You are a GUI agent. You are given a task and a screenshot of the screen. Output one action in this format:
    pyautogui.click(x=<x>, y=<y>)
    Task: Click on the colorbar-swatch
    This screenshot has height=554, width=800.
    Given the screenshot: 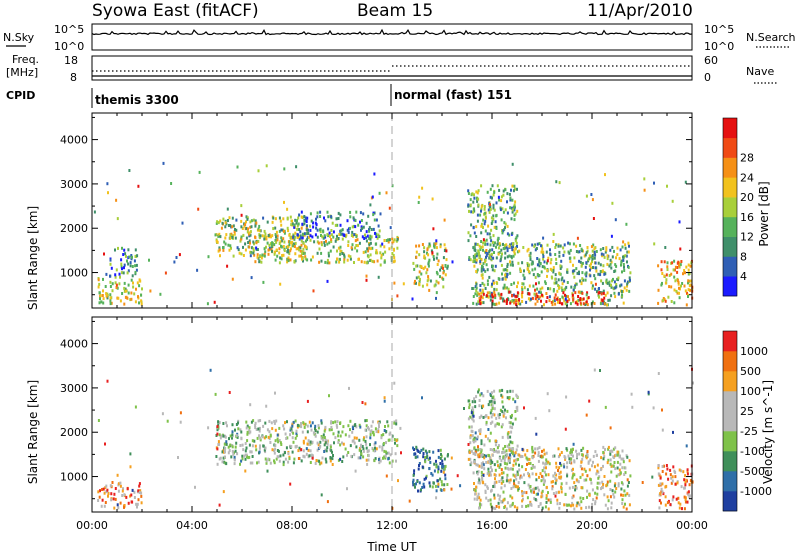 What is the action you would take?
    pyautogui.click(x=730, y=226)
    